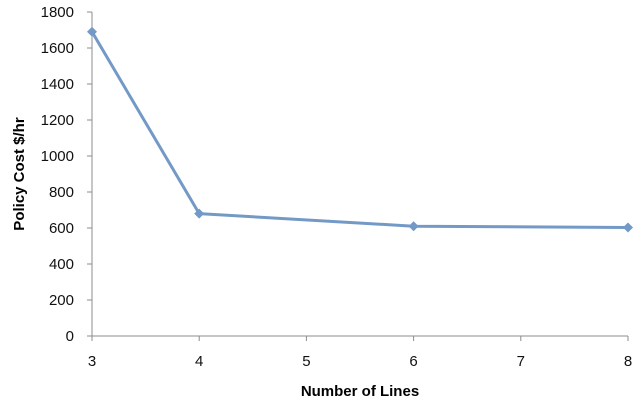  I want to click on y-tick-label: 400, so click(61, 264).